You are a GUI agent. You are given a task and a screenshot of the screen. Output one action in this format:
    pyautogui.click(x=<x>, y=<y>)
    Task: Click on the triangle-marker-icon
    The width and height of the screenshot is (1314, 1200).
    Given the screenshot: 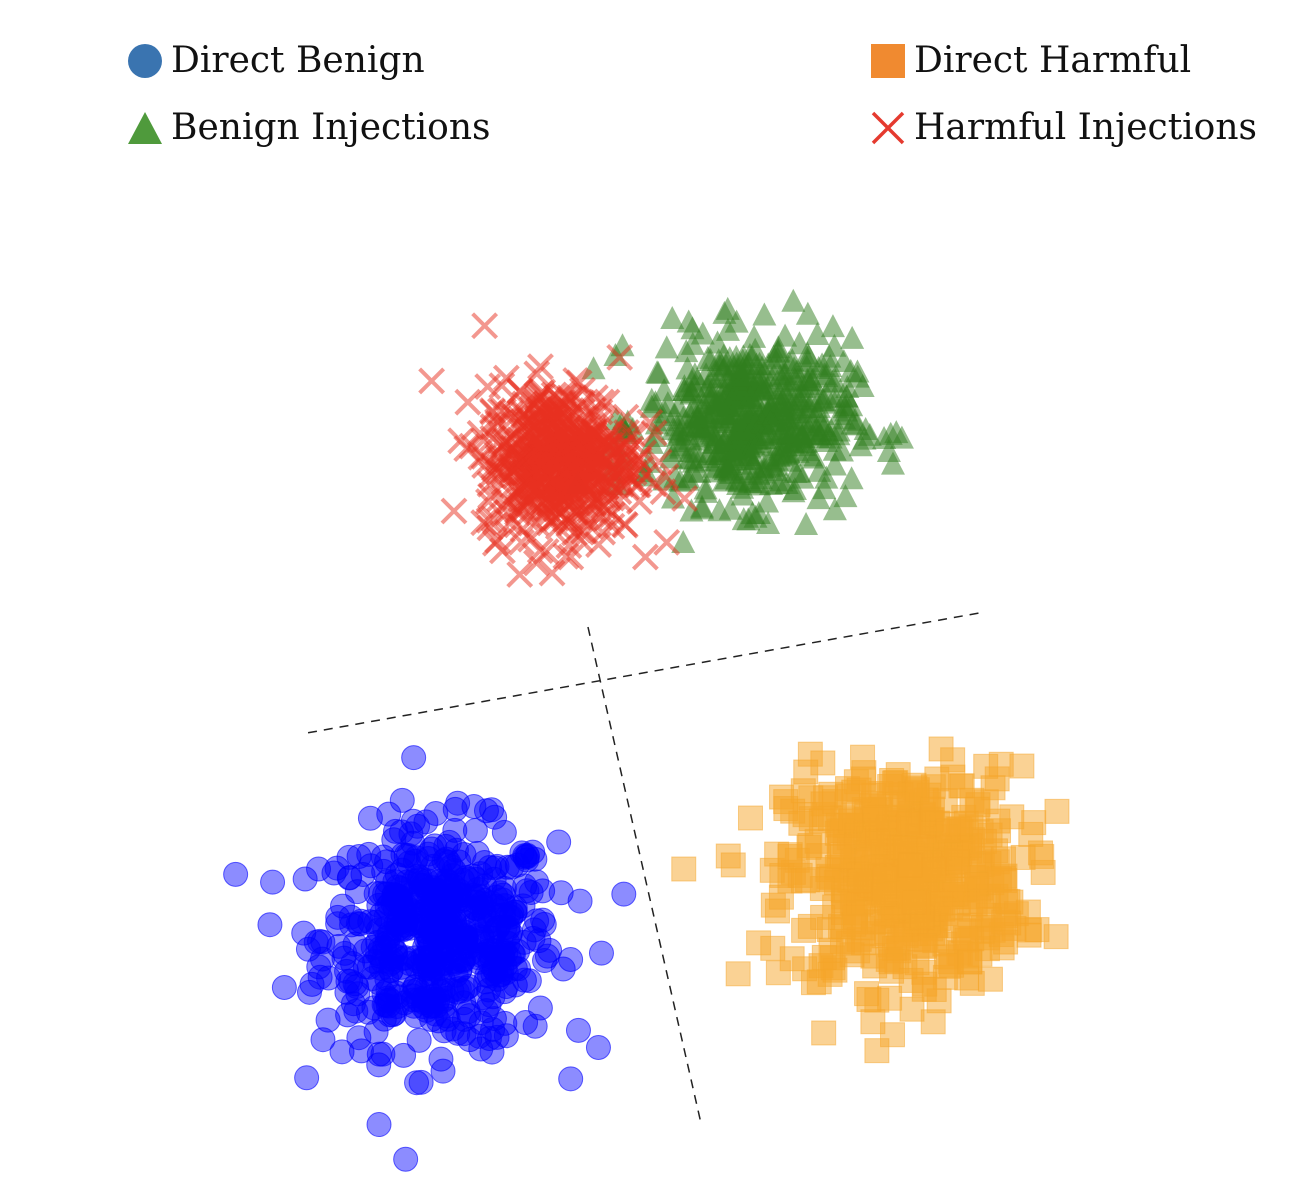 What is the action you would take?
    pyautogui.click(x=145, y=127)
    